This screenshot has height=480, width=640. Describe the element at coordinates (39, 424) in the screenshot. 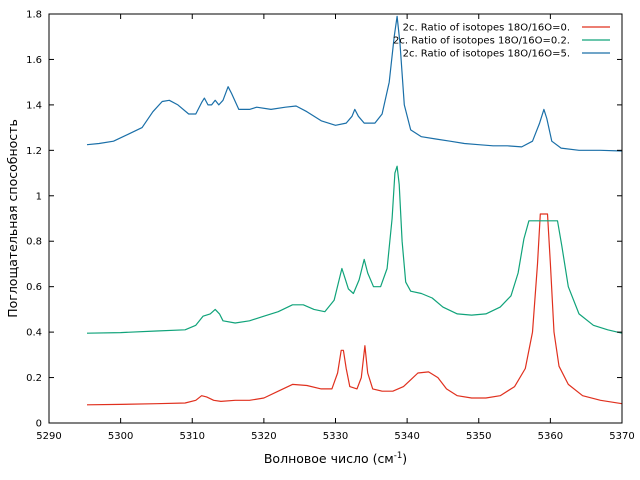

I see `y-tick-label: 0` at that location.